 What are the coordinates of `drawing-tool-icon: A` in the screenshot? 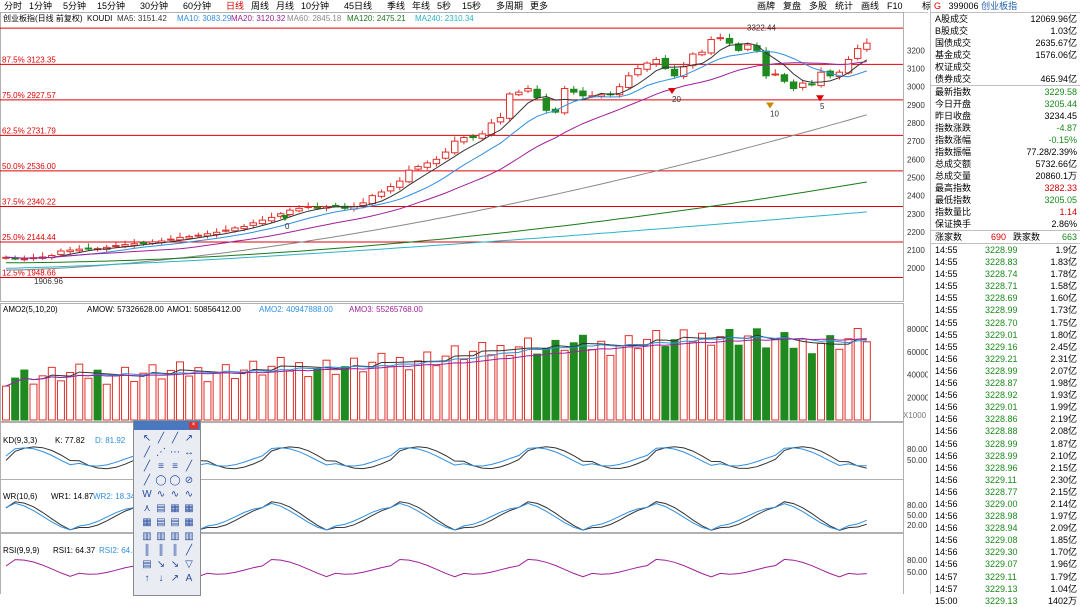 It's located at (189, 578).